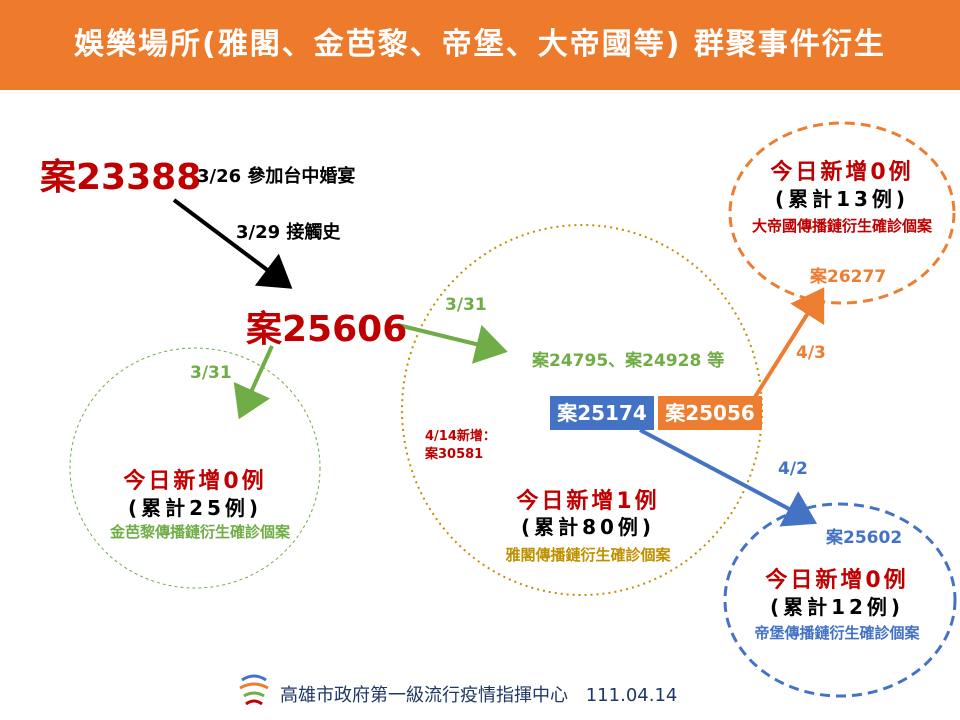 The height and width of the screenshot is (720, 960). Describe the element at coordinates (864, 538) in the screenshot. I see `case-25602: 案25602` at that location.